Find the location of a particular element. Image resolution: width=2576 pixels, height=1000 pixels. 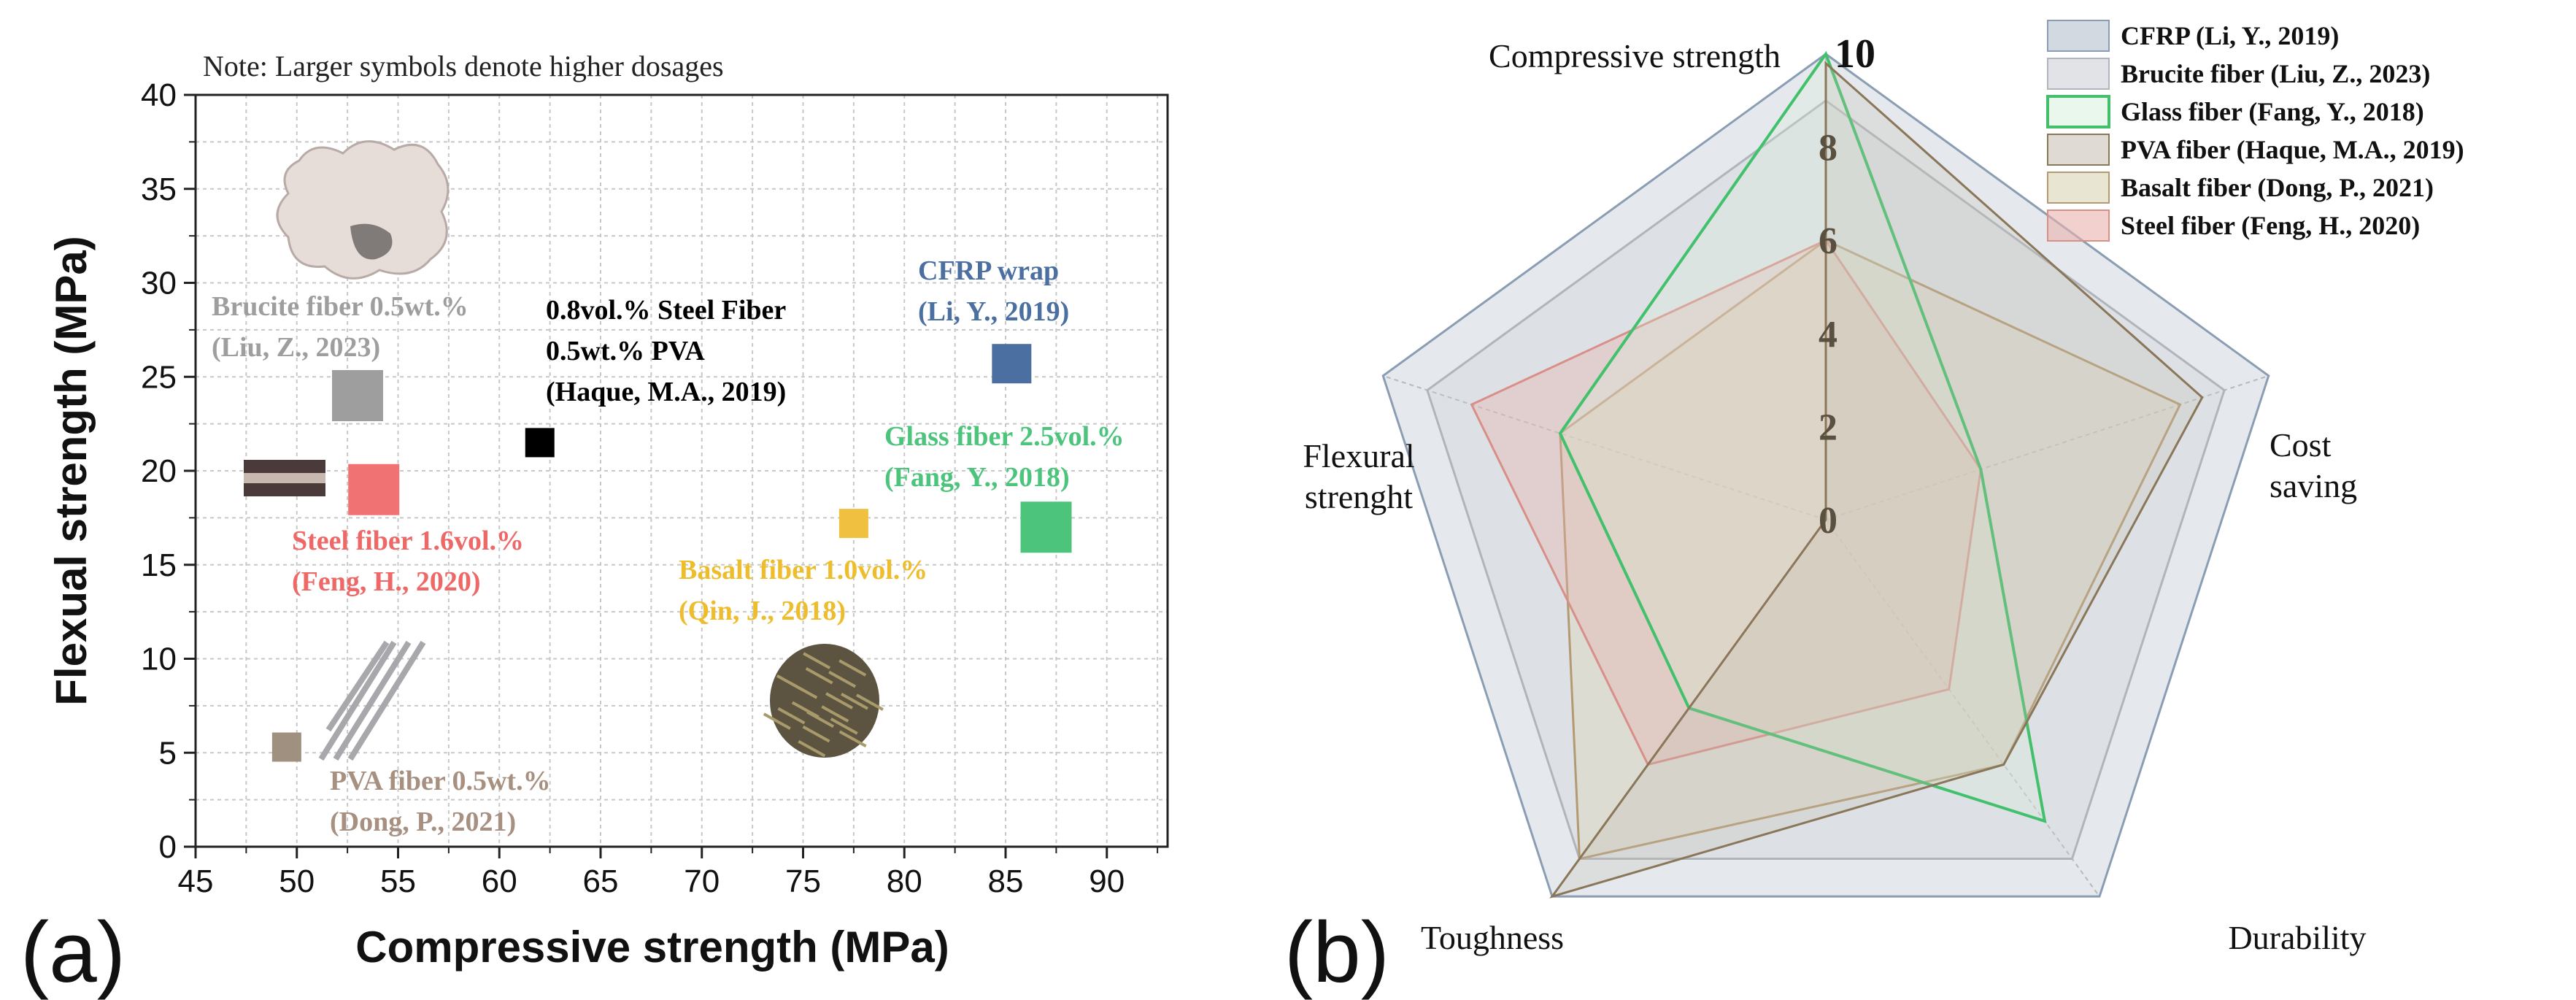

radar-axis-label: Toughness is located at coordinates (1492, 937).